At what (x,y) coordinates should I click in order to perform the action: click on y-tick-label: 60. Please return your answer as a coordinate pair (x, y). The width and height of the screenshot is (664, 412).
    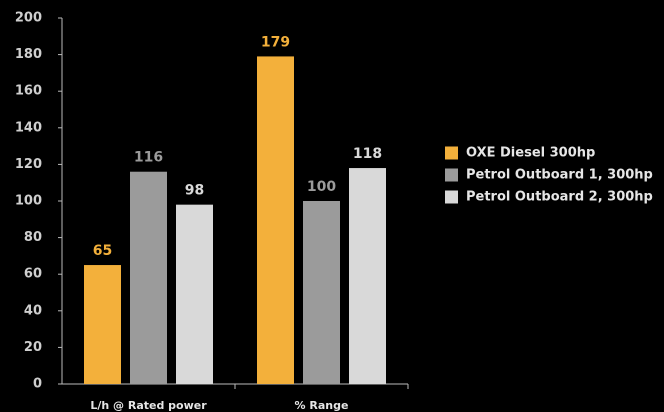
    Looking at the image, I should click on (33, 274).